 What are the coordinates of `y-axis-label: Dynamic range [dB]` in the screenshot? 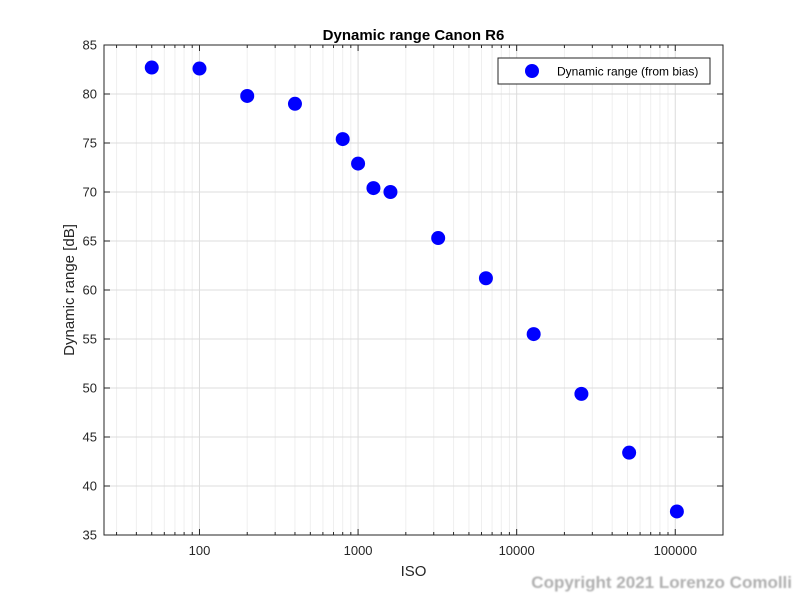 It's located at (69, 290).